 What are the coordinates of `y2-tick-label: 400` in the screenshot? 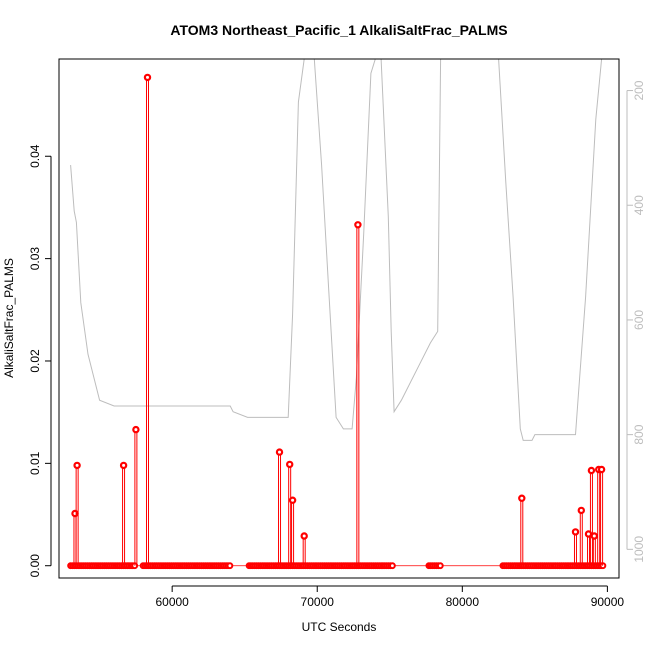 It's located at (639, 205).